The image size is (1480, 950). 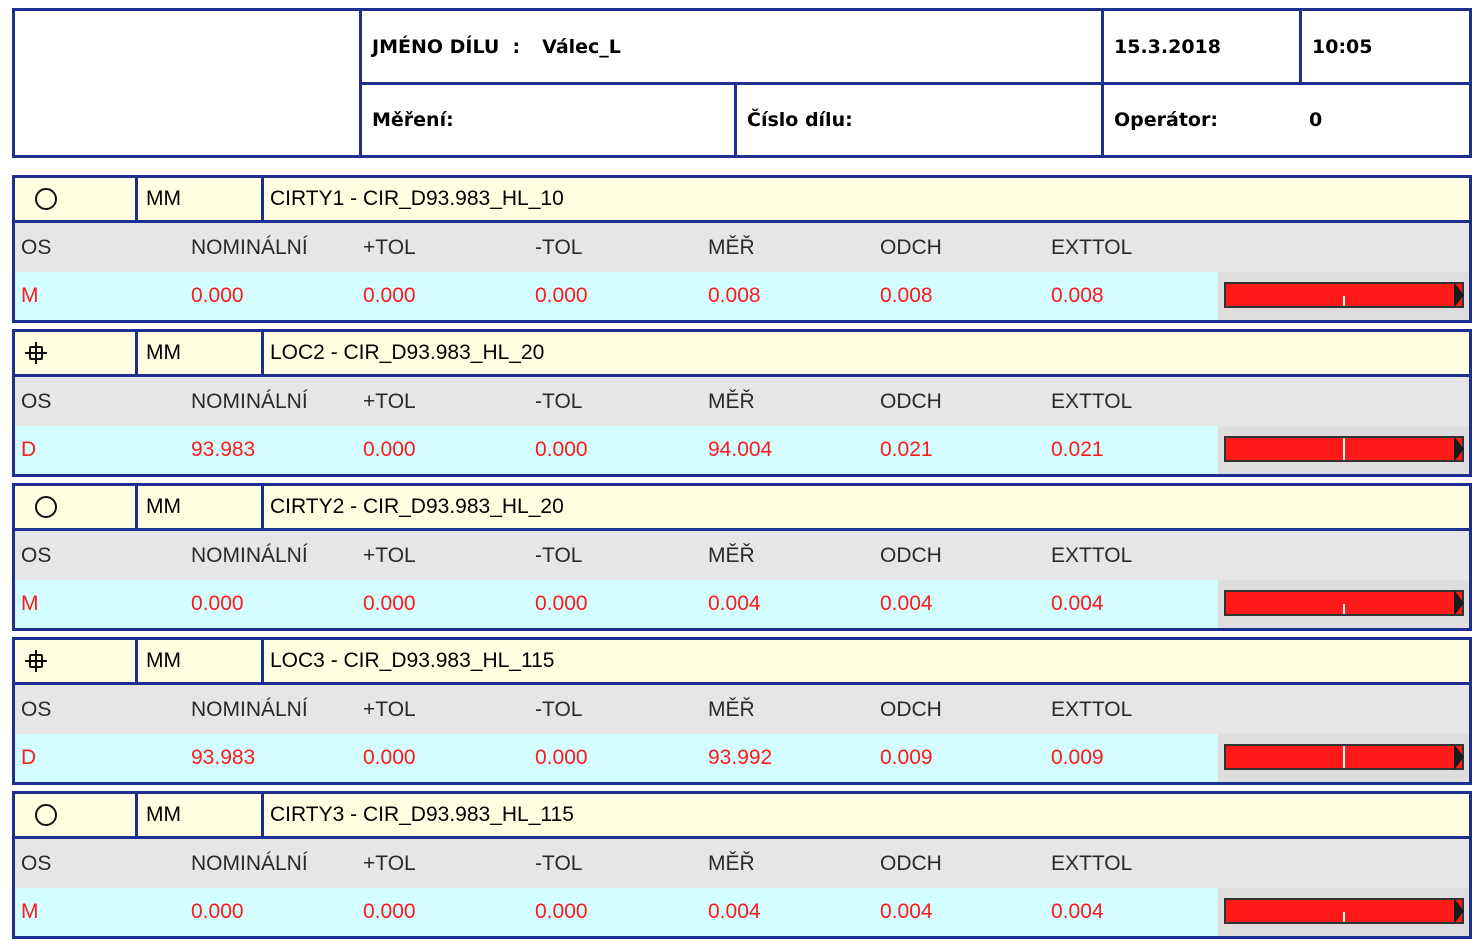 What do you see at coordinates (866, 815) in the screenshot?
I see `feature-name: CIRTY3 - CIR_D93.983_HL_115` at bounding box center [866, 815].